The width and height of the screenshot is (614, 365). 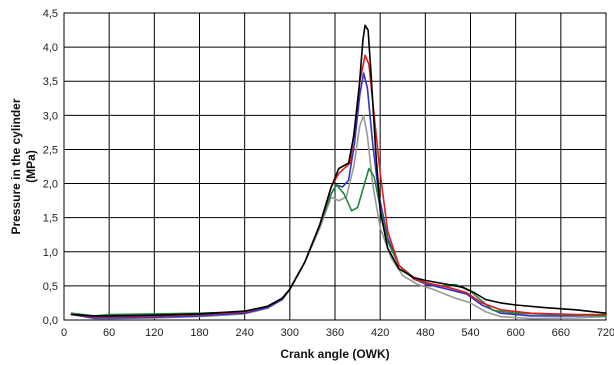 I want to click on y-tick-label: 2,0, so click(x=50, y=185).